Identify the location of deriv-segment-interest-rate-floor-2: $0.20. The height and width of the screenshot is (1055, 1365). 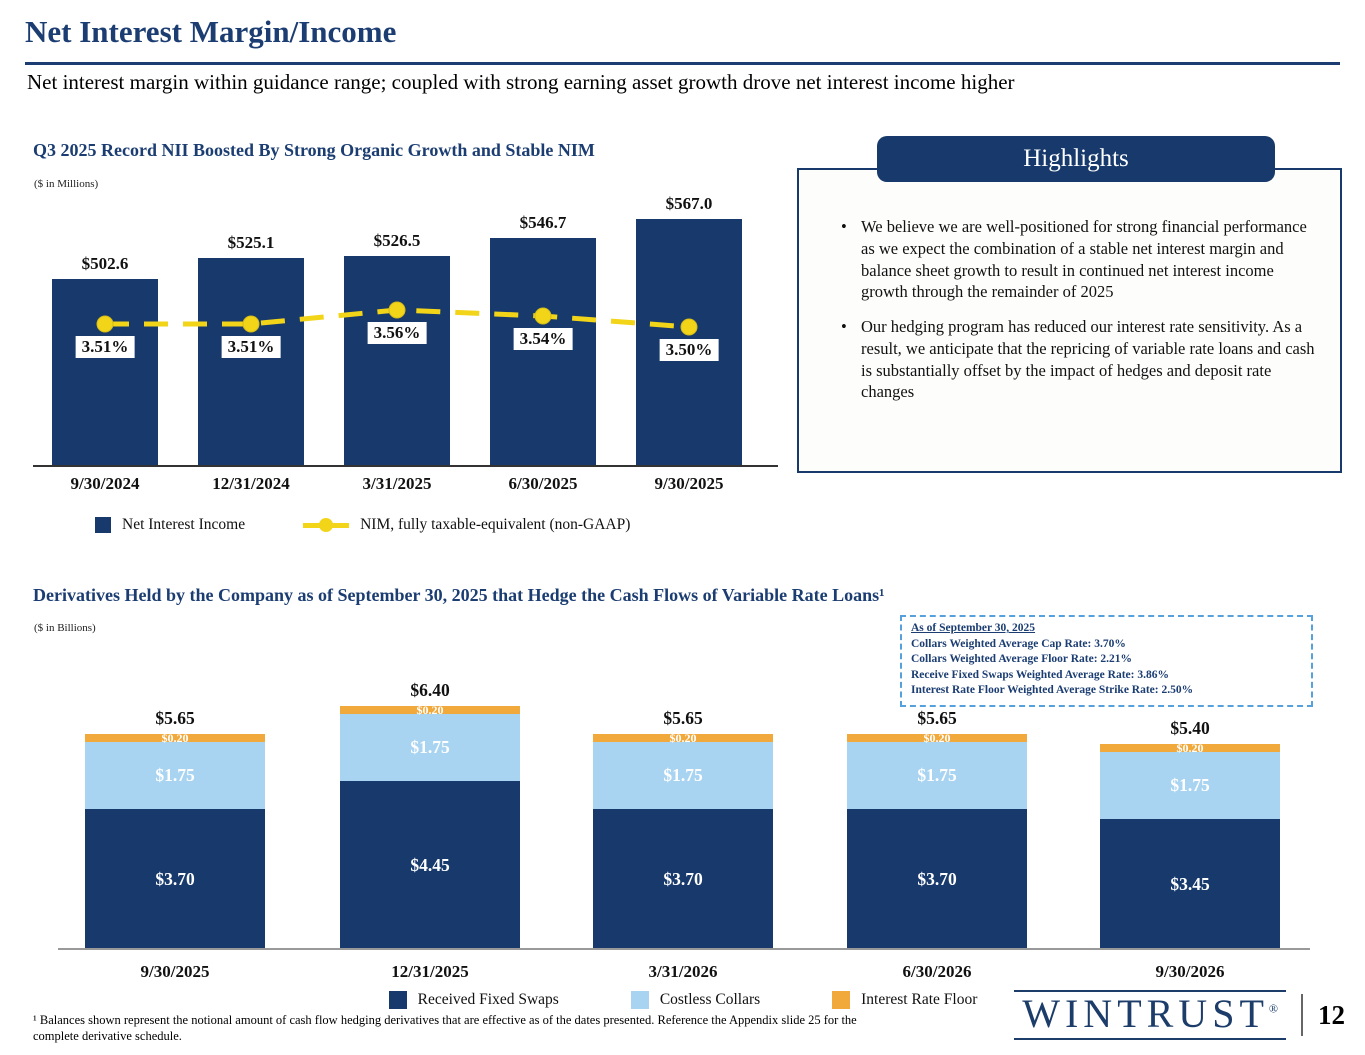
(430, 710).